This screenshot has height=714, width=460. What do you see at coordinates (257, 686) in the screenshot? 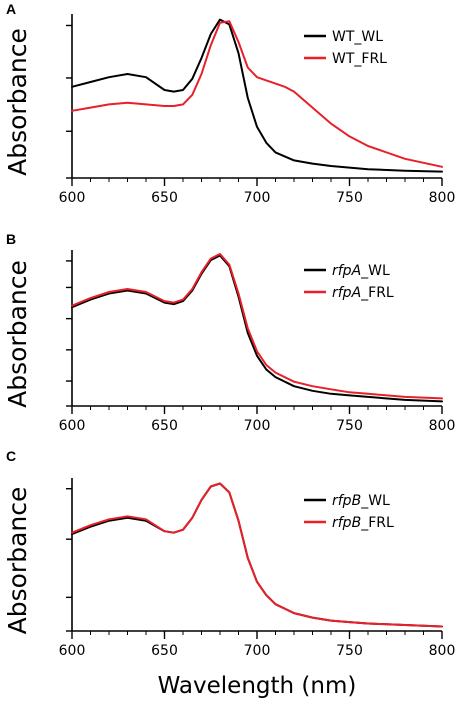
I see `x-axis-label: Wavelength (nm)` at bounding box center [257, 686].